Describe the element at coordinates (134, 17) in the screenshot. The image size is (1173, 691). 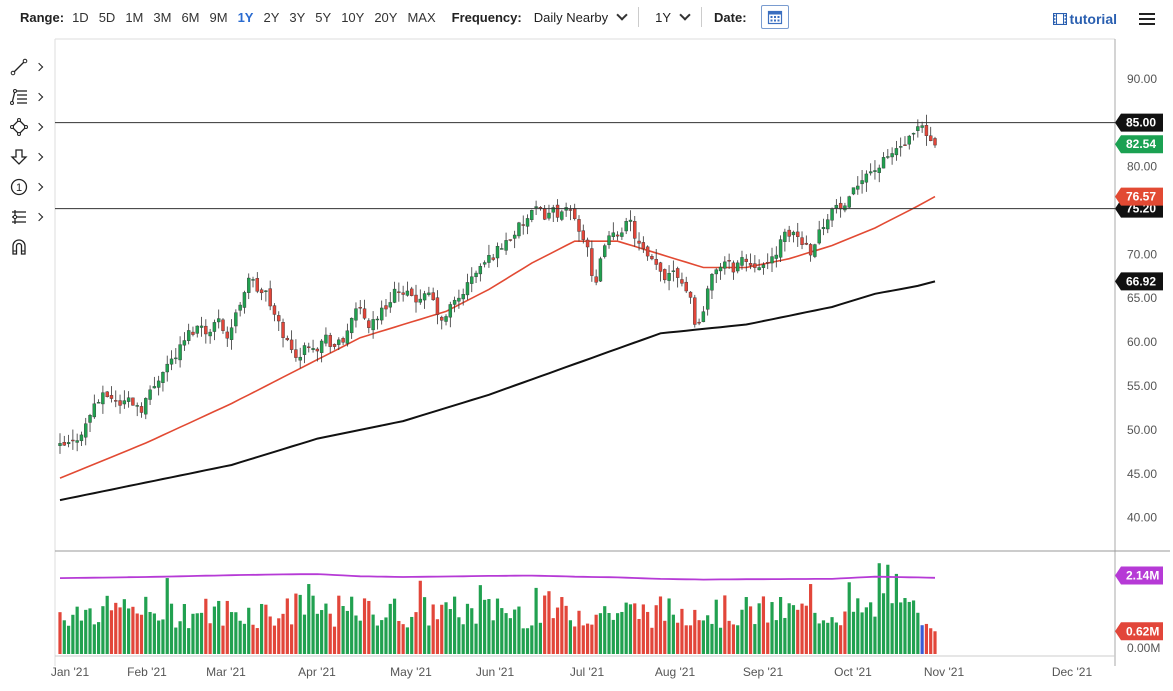
I see `range-button-1m: 1M` at that location.